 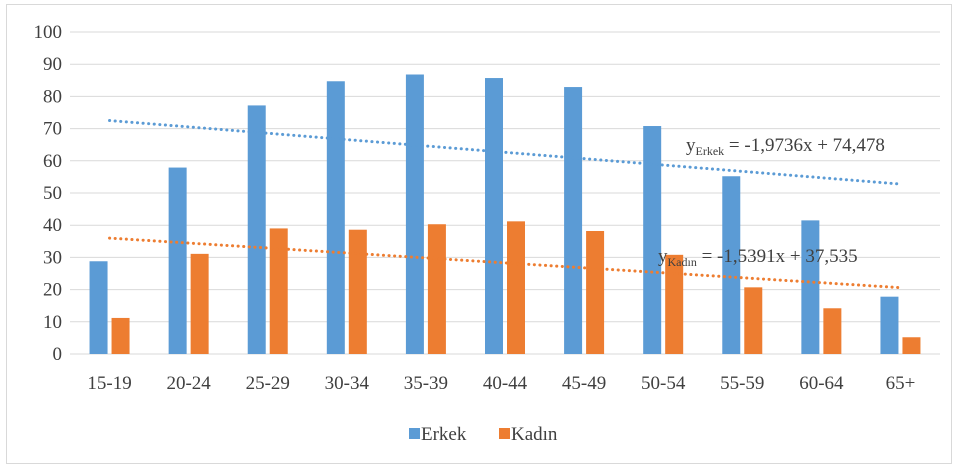 What do you see at coordinates (444, 434) in the screenshot?
I see `legend-label: Erkek` at bounding box center [444, 434].